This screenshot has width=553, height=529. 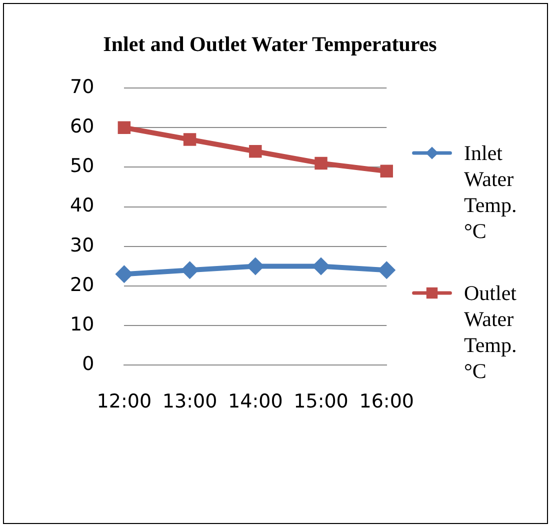 I want to click on x-tick-label: 13:00, so click(x=190, y=401).